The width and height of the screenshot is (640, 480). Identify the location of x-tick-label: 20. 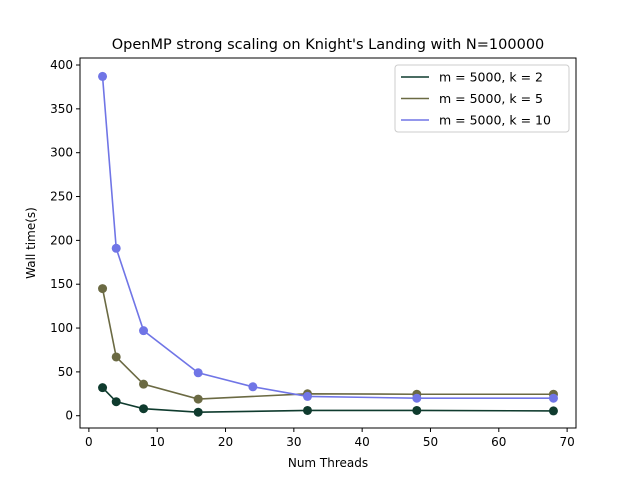
(225, 442).